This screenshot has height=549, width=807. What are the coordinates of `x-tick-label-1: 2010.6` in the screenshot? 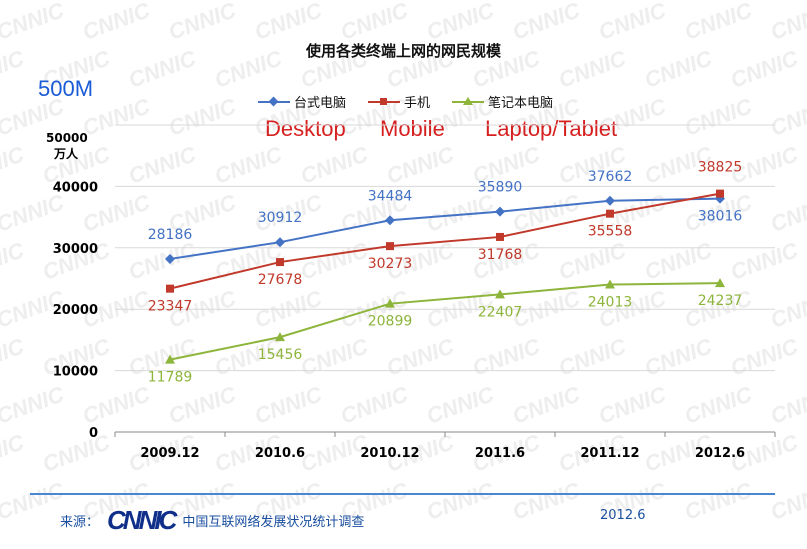 It's located at (280, 453).